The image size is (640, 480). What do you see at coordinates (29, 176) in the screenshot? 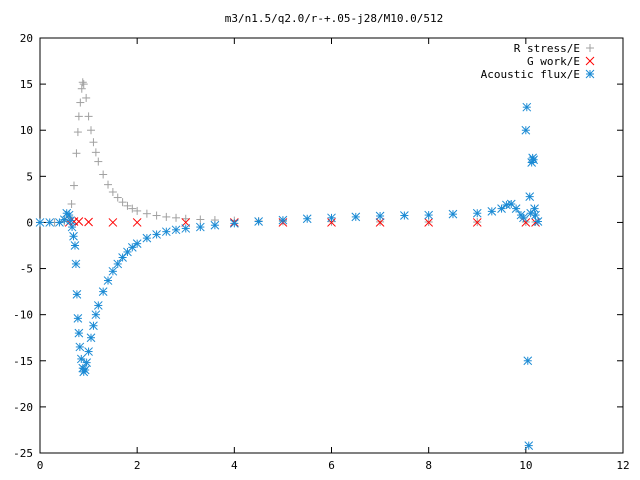
I see `y-tick-label: 5` at bounding box center [29, 176].